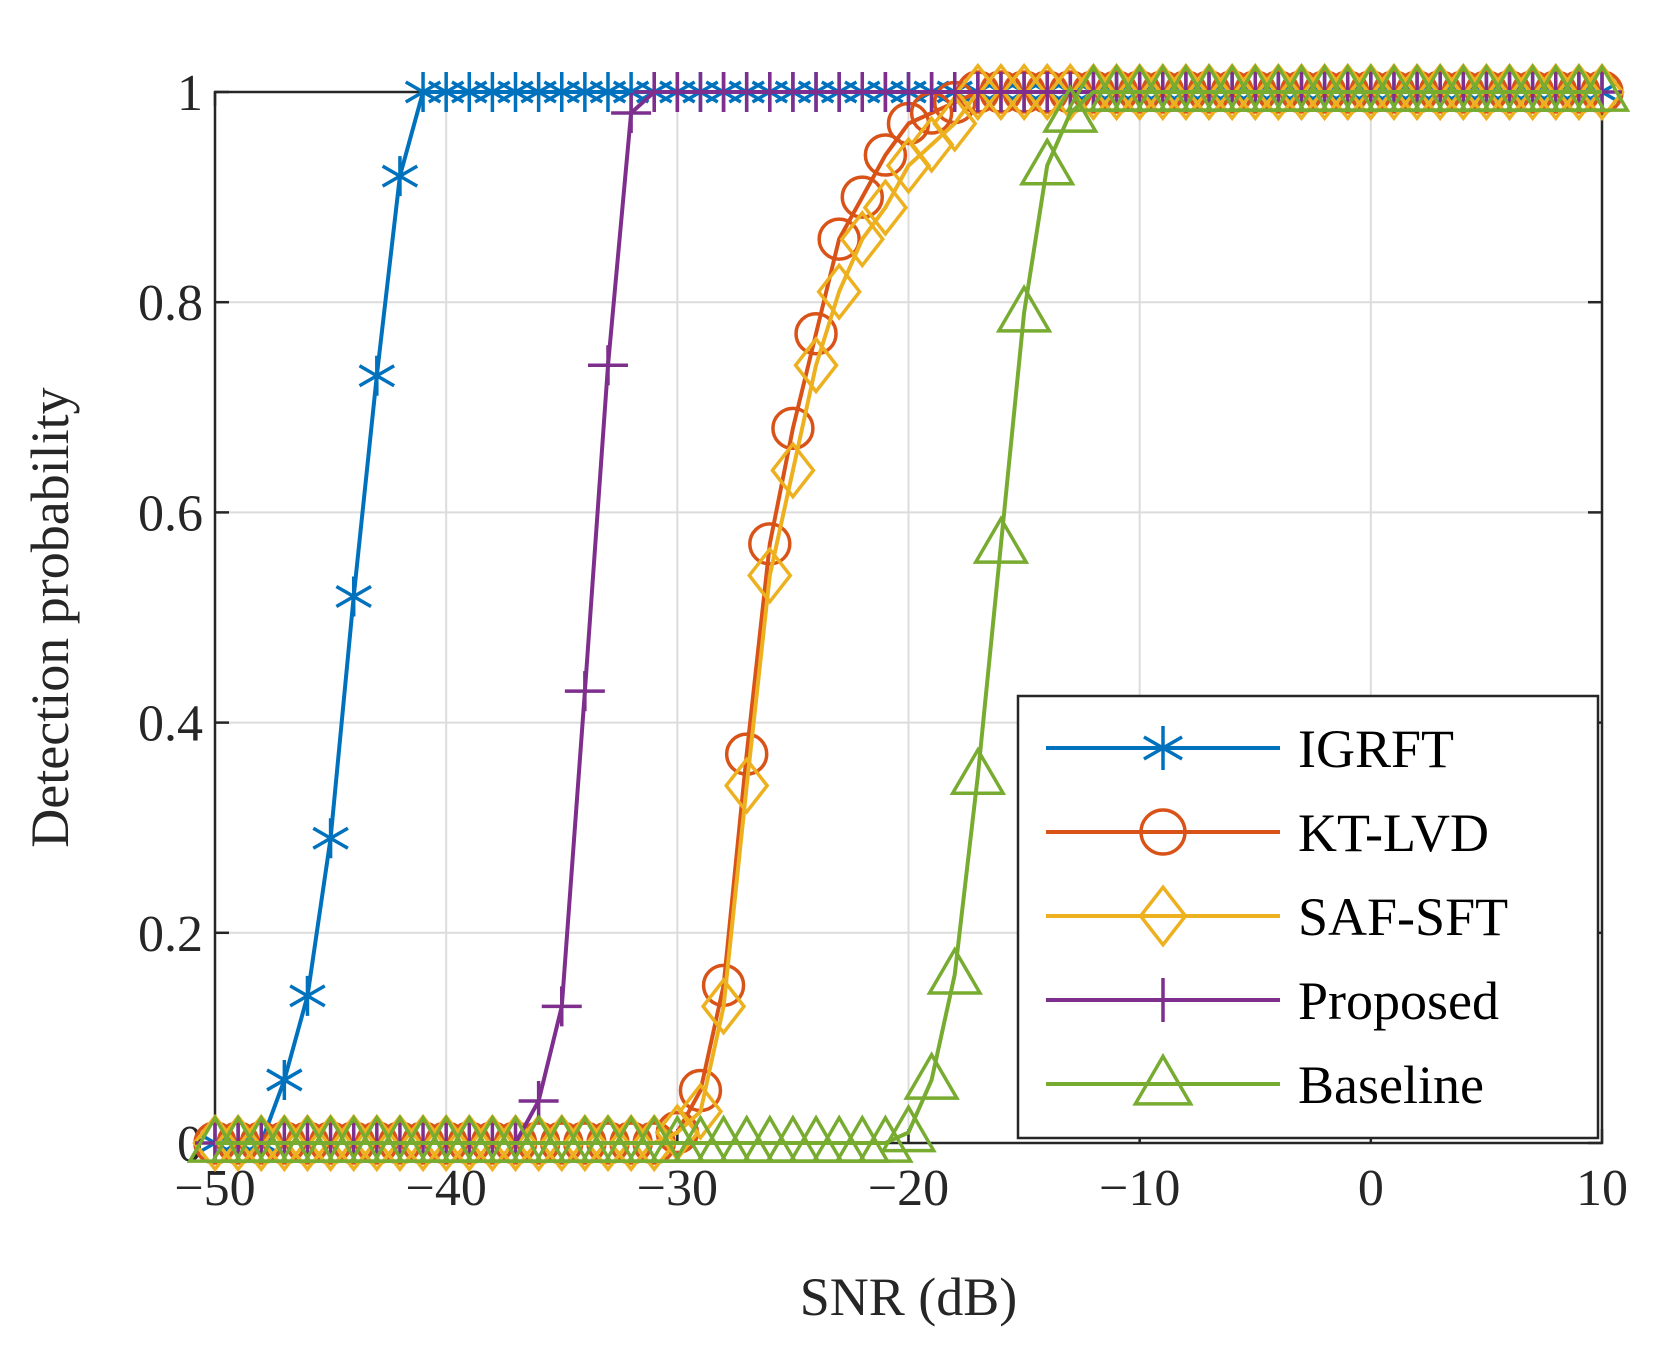 Image resolution: width=1654 pixels, height=1346 pixels. What do you see at coordinates (1376, 749) in the screenshot?
I see `legend-label: IGRFT` at bounding box center [1376, 749].